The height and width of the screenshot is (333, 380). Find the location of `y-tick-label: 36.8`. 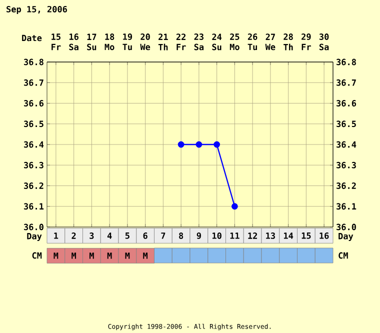

y-tick-label: 36.8 is located at coordinates (34, 62).